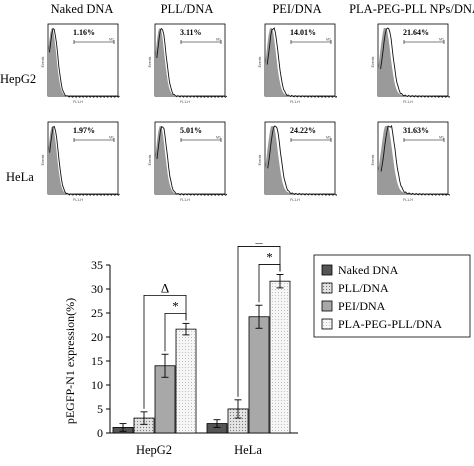 The height and width of the screenshot is (466, 474). What do you see at coordinates (82, 9) in the screenshot?
I see `column-title-naked-dna: Naked DNA` at bounding box center [82, 9].